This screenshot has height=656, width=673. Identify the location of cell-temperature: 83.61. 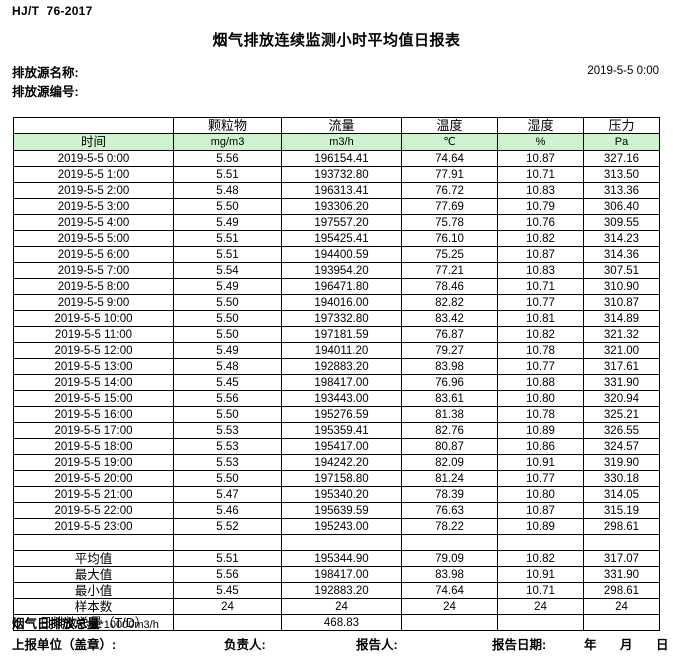
(449, 398).